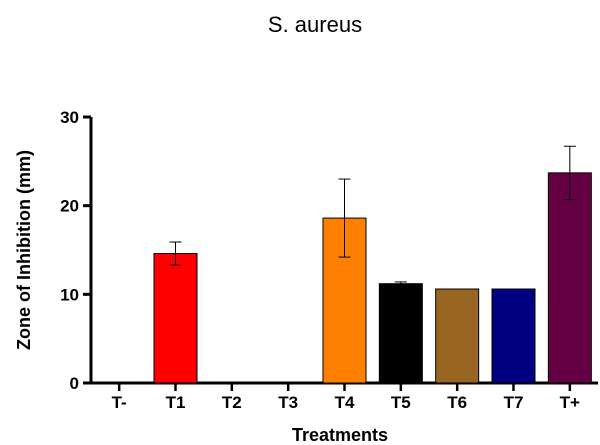 The width and height of the screenshot is (600, 445). What do you see at coordinates (400, 333) in the screenshot?
I see `bar-T5` at bounding box center [400, 333].